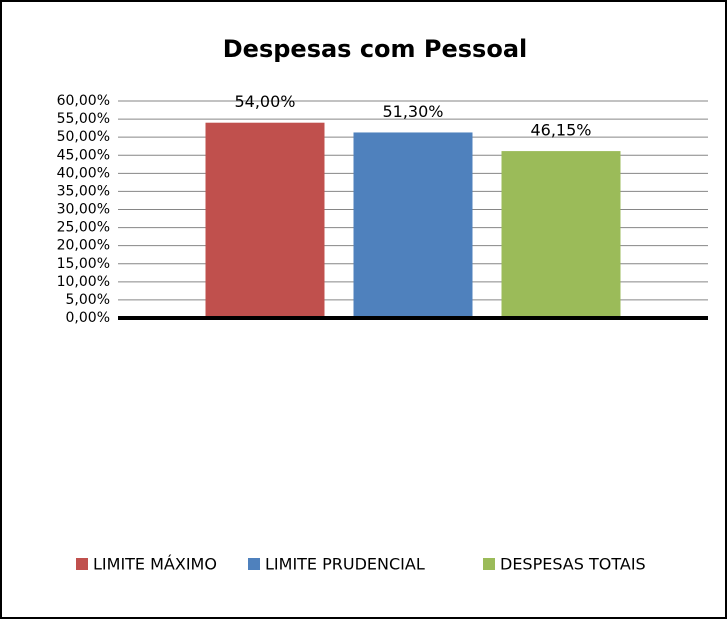 The image size is (727, 623). I want to click on legend-label: DESPESAS TOTAIS, so click(573, 564).